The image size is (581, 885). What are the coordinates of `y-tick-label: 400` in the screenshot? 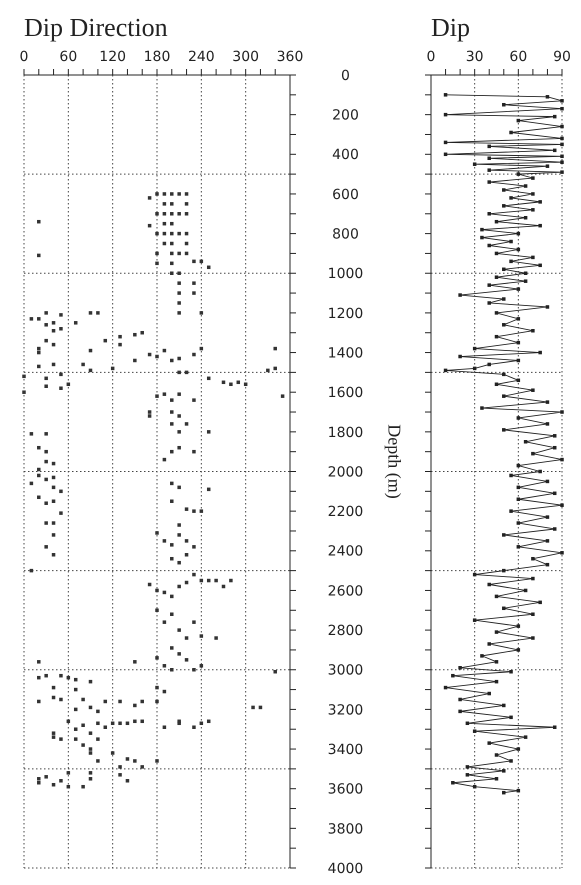 It's located at (345, 155).